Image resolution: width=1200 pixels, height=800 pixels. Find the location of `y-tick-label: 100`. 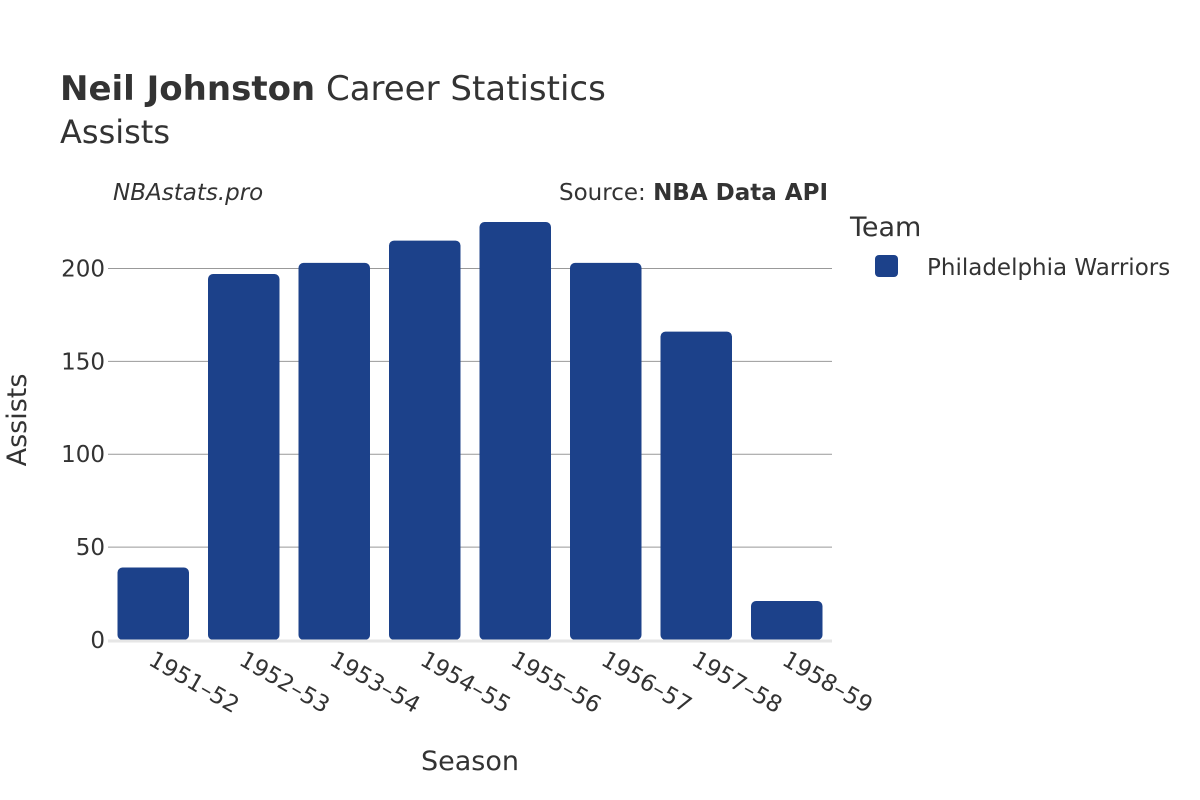

y-tick-label: 100 is located at coordinates (83, 455).